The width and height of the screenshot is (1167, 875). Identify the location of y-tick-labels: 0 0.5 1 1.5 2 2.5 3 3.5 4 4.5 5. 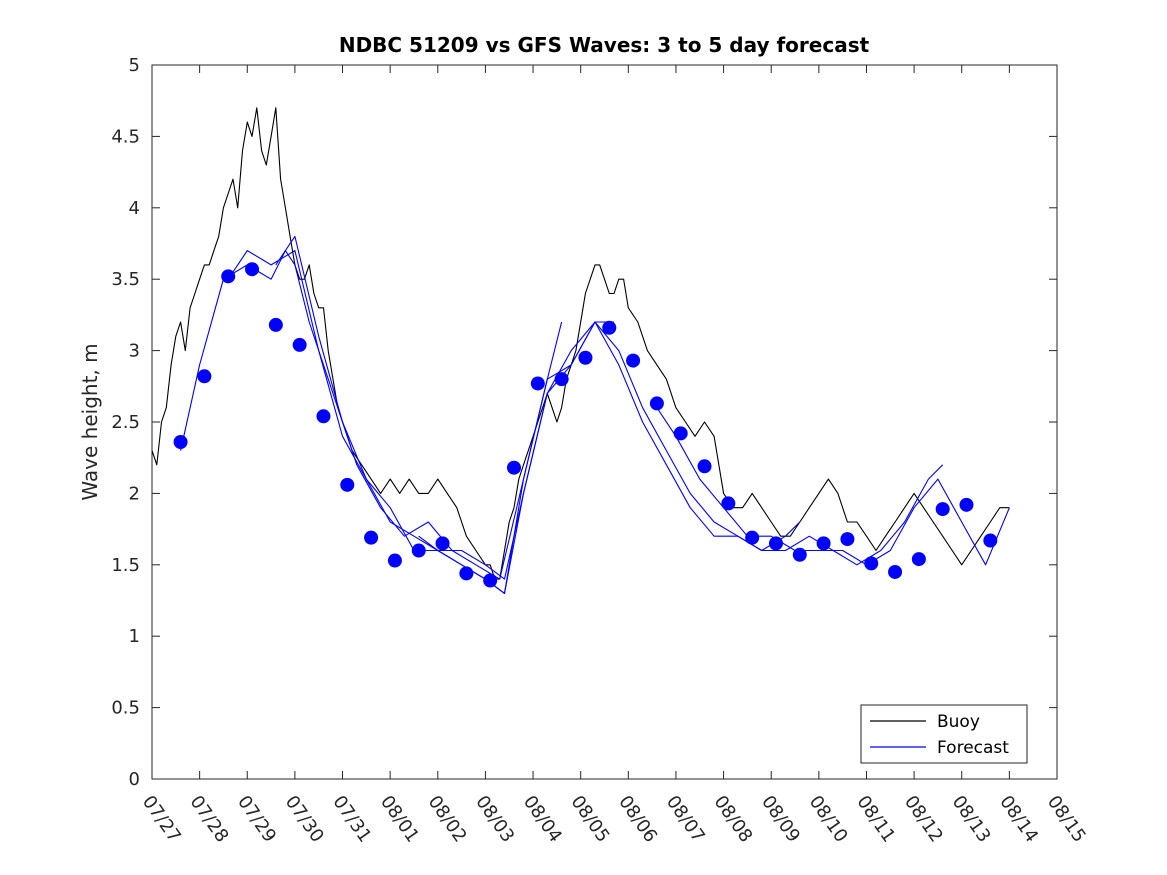
(125, 422).